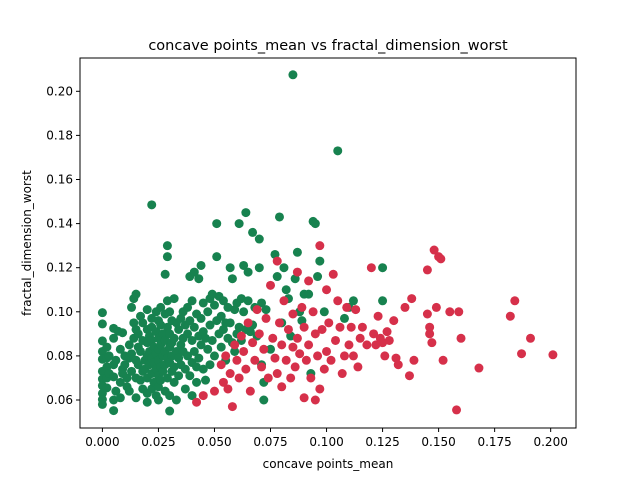  Describe the element at coordinates (63, 245) in the screenshot. I see `y-axis: 0.06 0.08 0.10 0.12 0.14 0.16 0.18 0.20` at that location.